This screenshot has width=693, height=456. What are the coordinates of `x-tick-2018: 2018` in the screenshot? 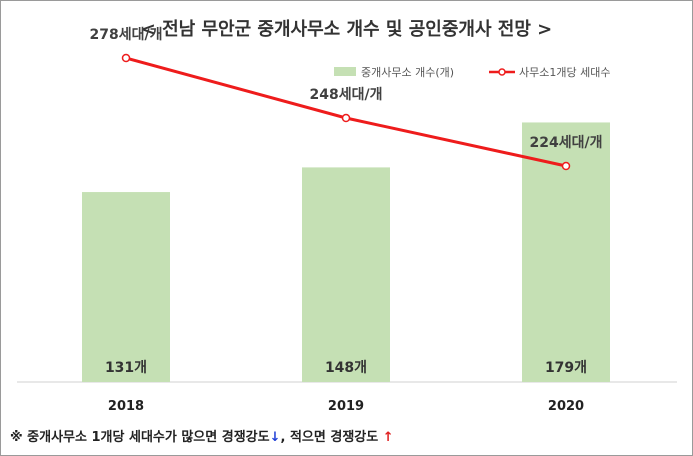 It's located at (126, 406).